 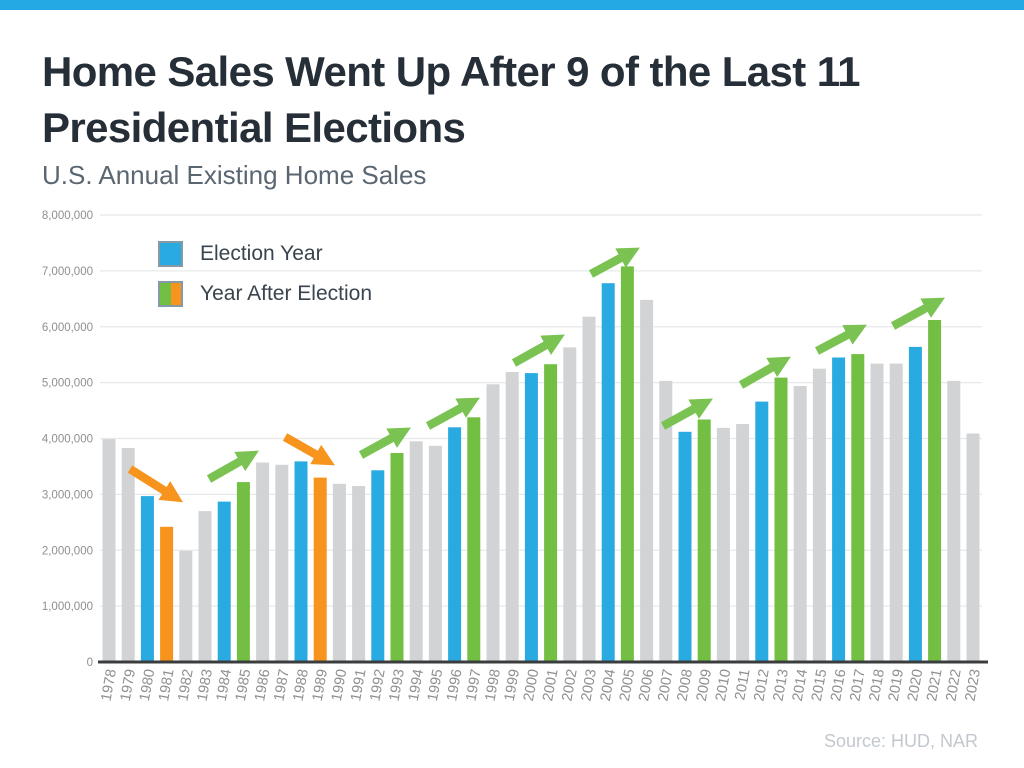 I want to click on bar-2000, so click(x=531, y=517).